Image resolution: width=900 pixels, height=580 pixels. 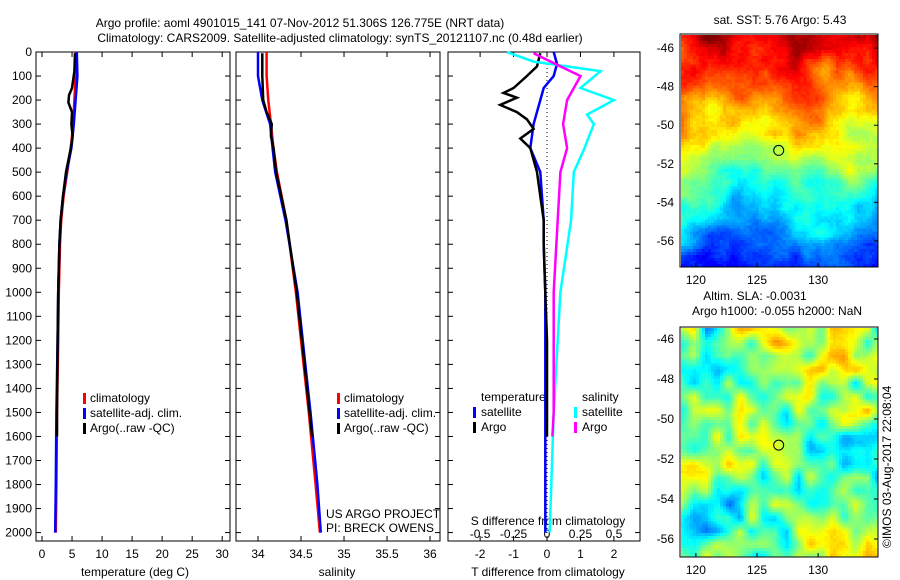 I want to click on depth-tick-label: 1700, so click(x=18, y=461).